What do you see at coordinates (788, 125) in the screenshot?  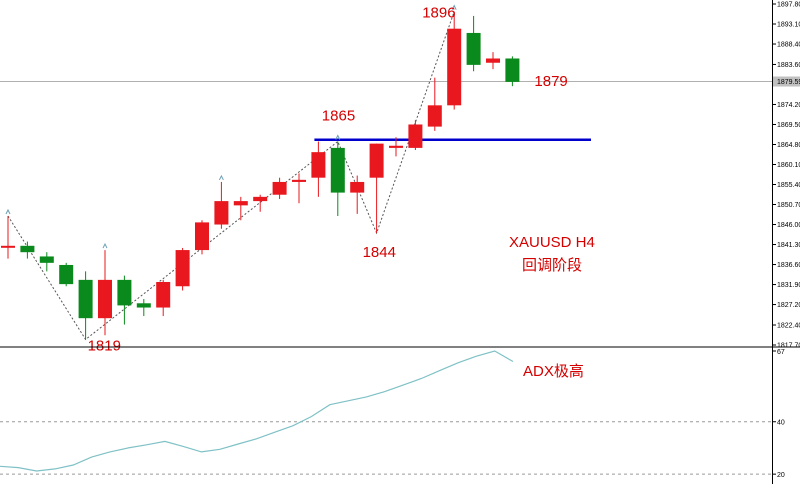 I see `price-axis-tick-label: 1869.50` at bounding box center [788, 125].